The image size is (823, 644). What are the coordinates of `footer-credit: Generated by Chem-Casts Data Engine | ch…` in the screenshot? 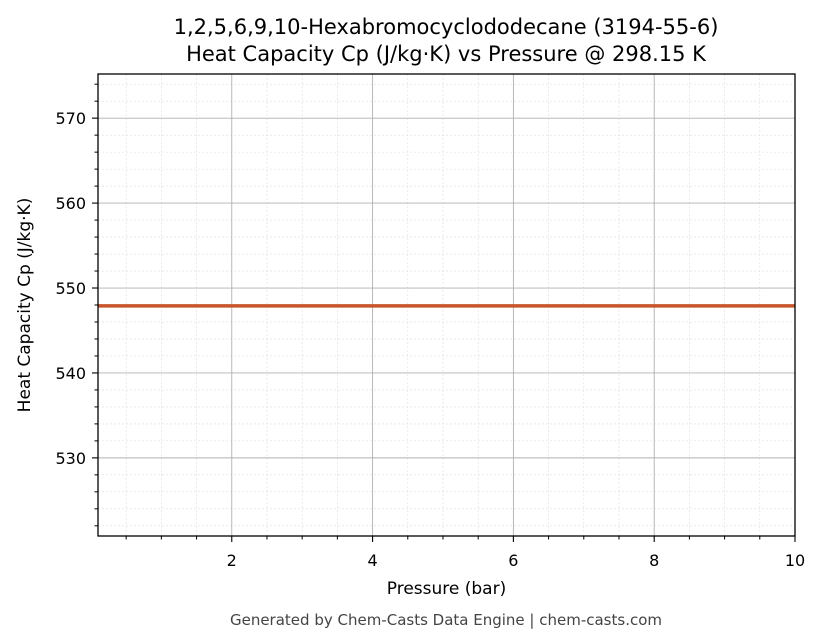 It's located at (446, 620).